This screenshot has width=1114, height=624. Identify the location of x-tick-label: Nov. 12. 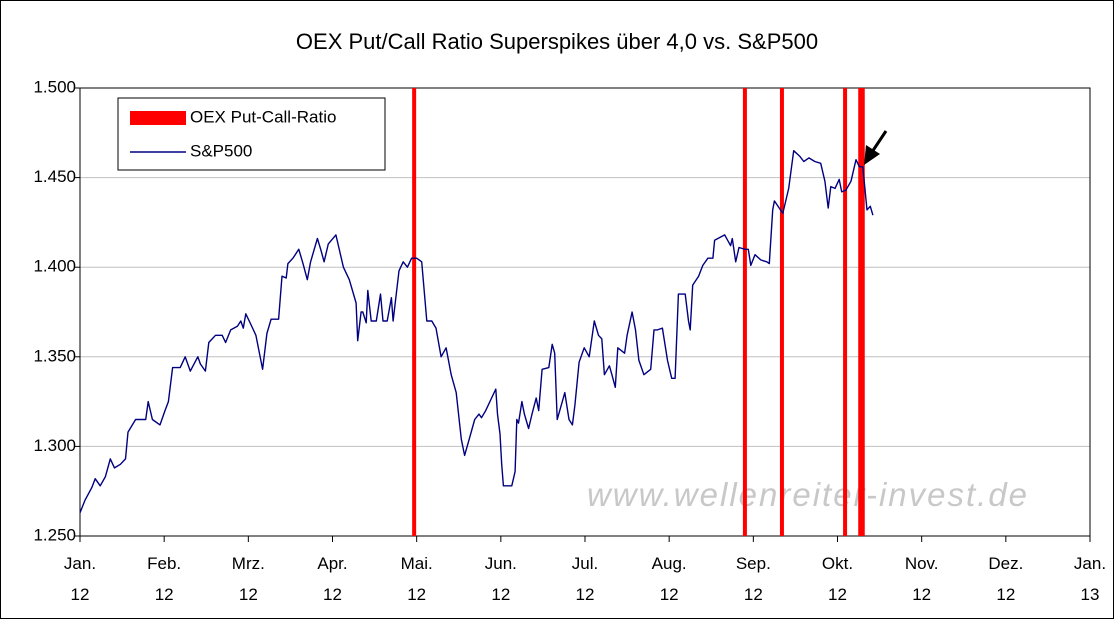
(922, 579).